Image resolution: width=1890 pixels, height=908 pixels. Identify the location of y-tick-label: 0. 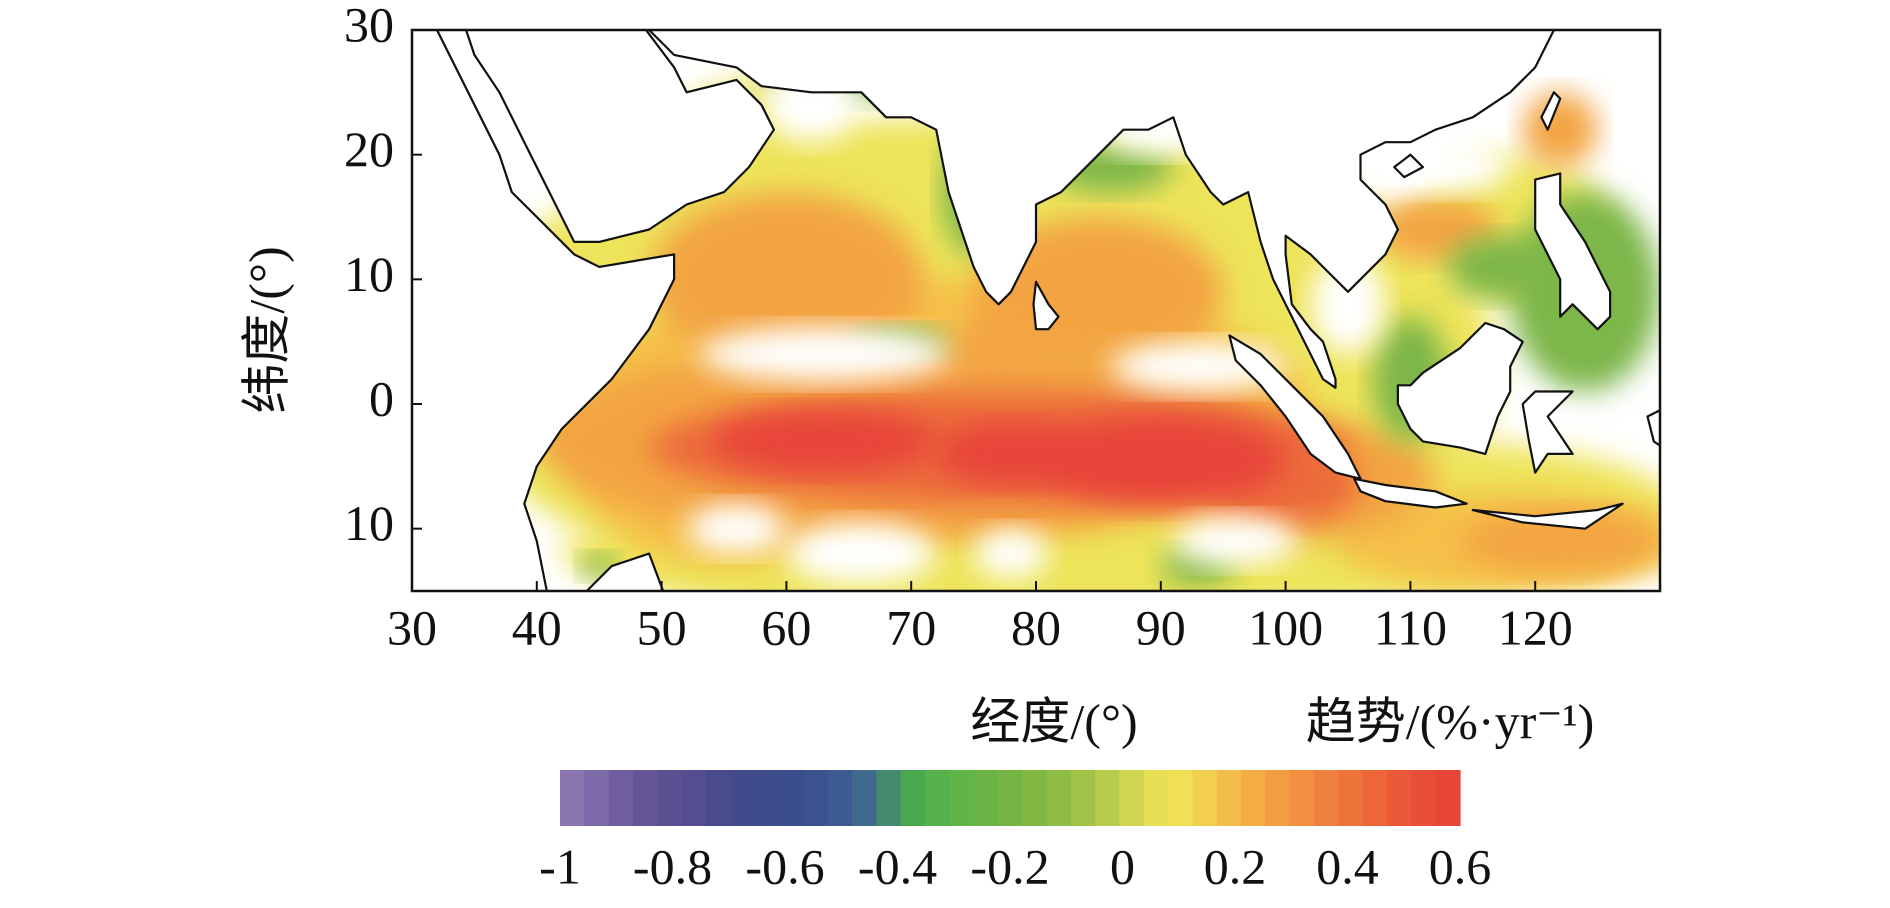
(381, 398).